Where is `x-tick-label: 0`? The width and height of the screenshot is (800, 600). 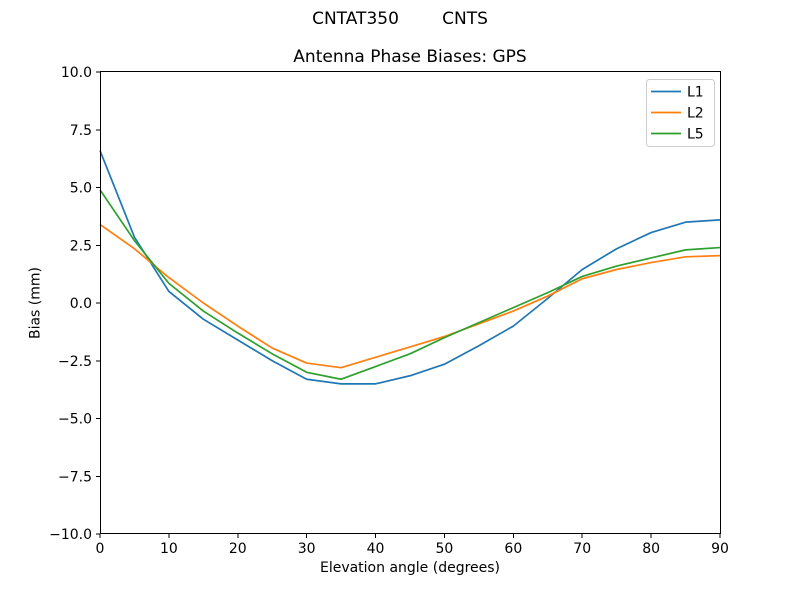
x-tick-label: 0 is located at coordinates (100, 549).